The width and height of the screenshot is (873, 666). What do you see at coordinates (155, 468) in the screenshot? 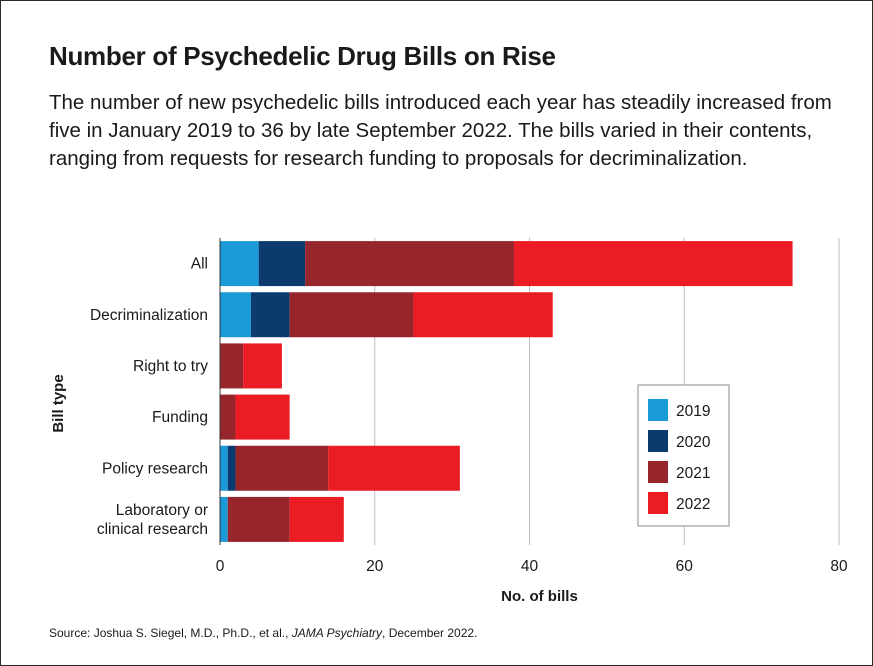
I see `category-label: Policy research` at bounding box center [155, 468].